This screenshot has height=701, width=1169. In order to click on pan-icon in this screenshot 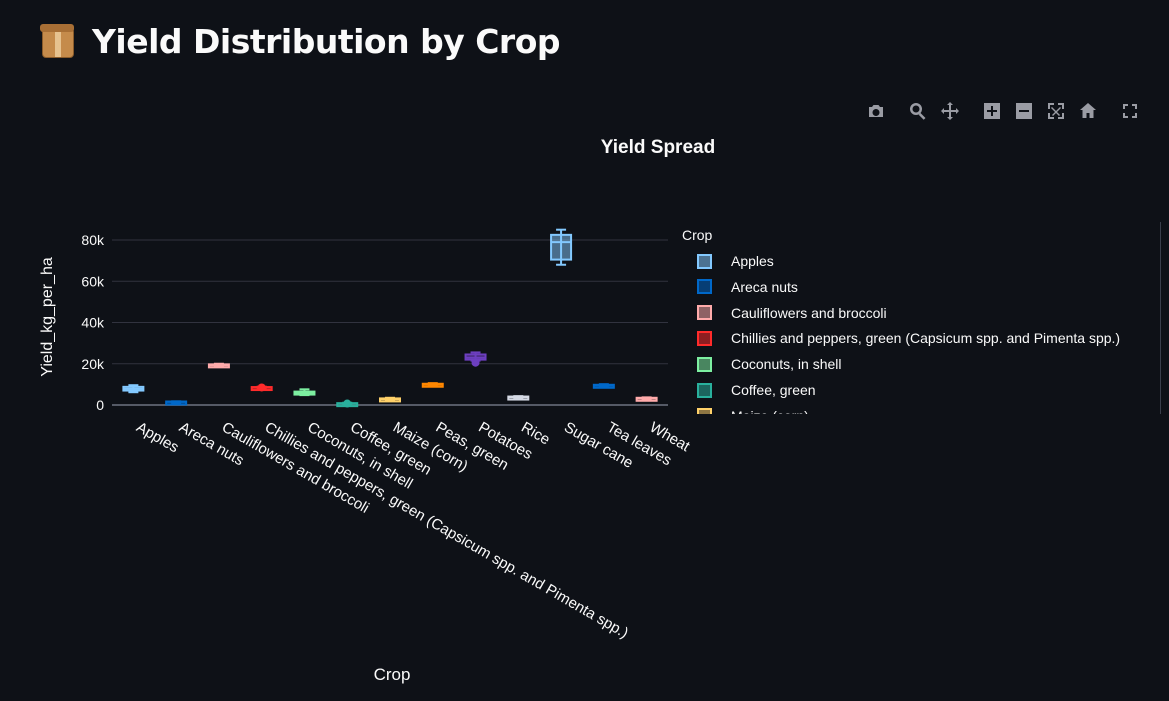, I will do `click(950, 111)`.